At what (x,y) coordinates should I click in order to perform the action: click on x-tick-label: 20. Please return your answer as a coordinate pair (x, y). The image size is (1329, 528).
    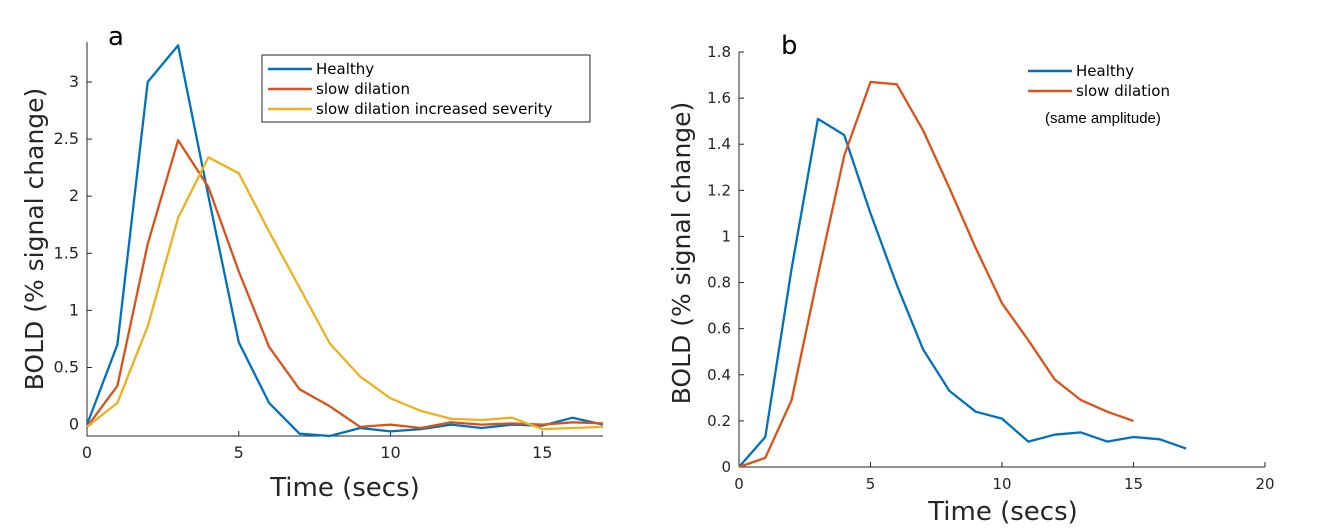
    Looking at the image, I should click on (1264, 484).